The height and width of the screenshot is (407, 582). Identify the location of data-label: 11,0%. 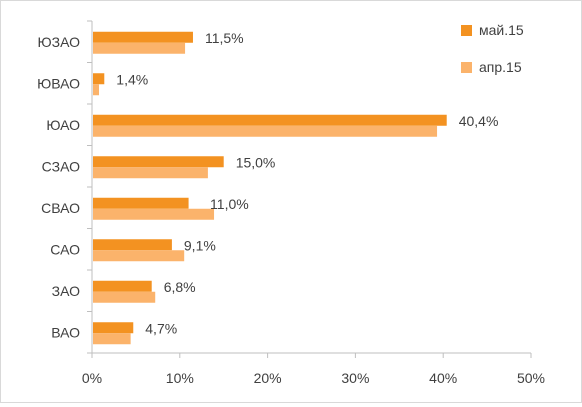
(229, 204).